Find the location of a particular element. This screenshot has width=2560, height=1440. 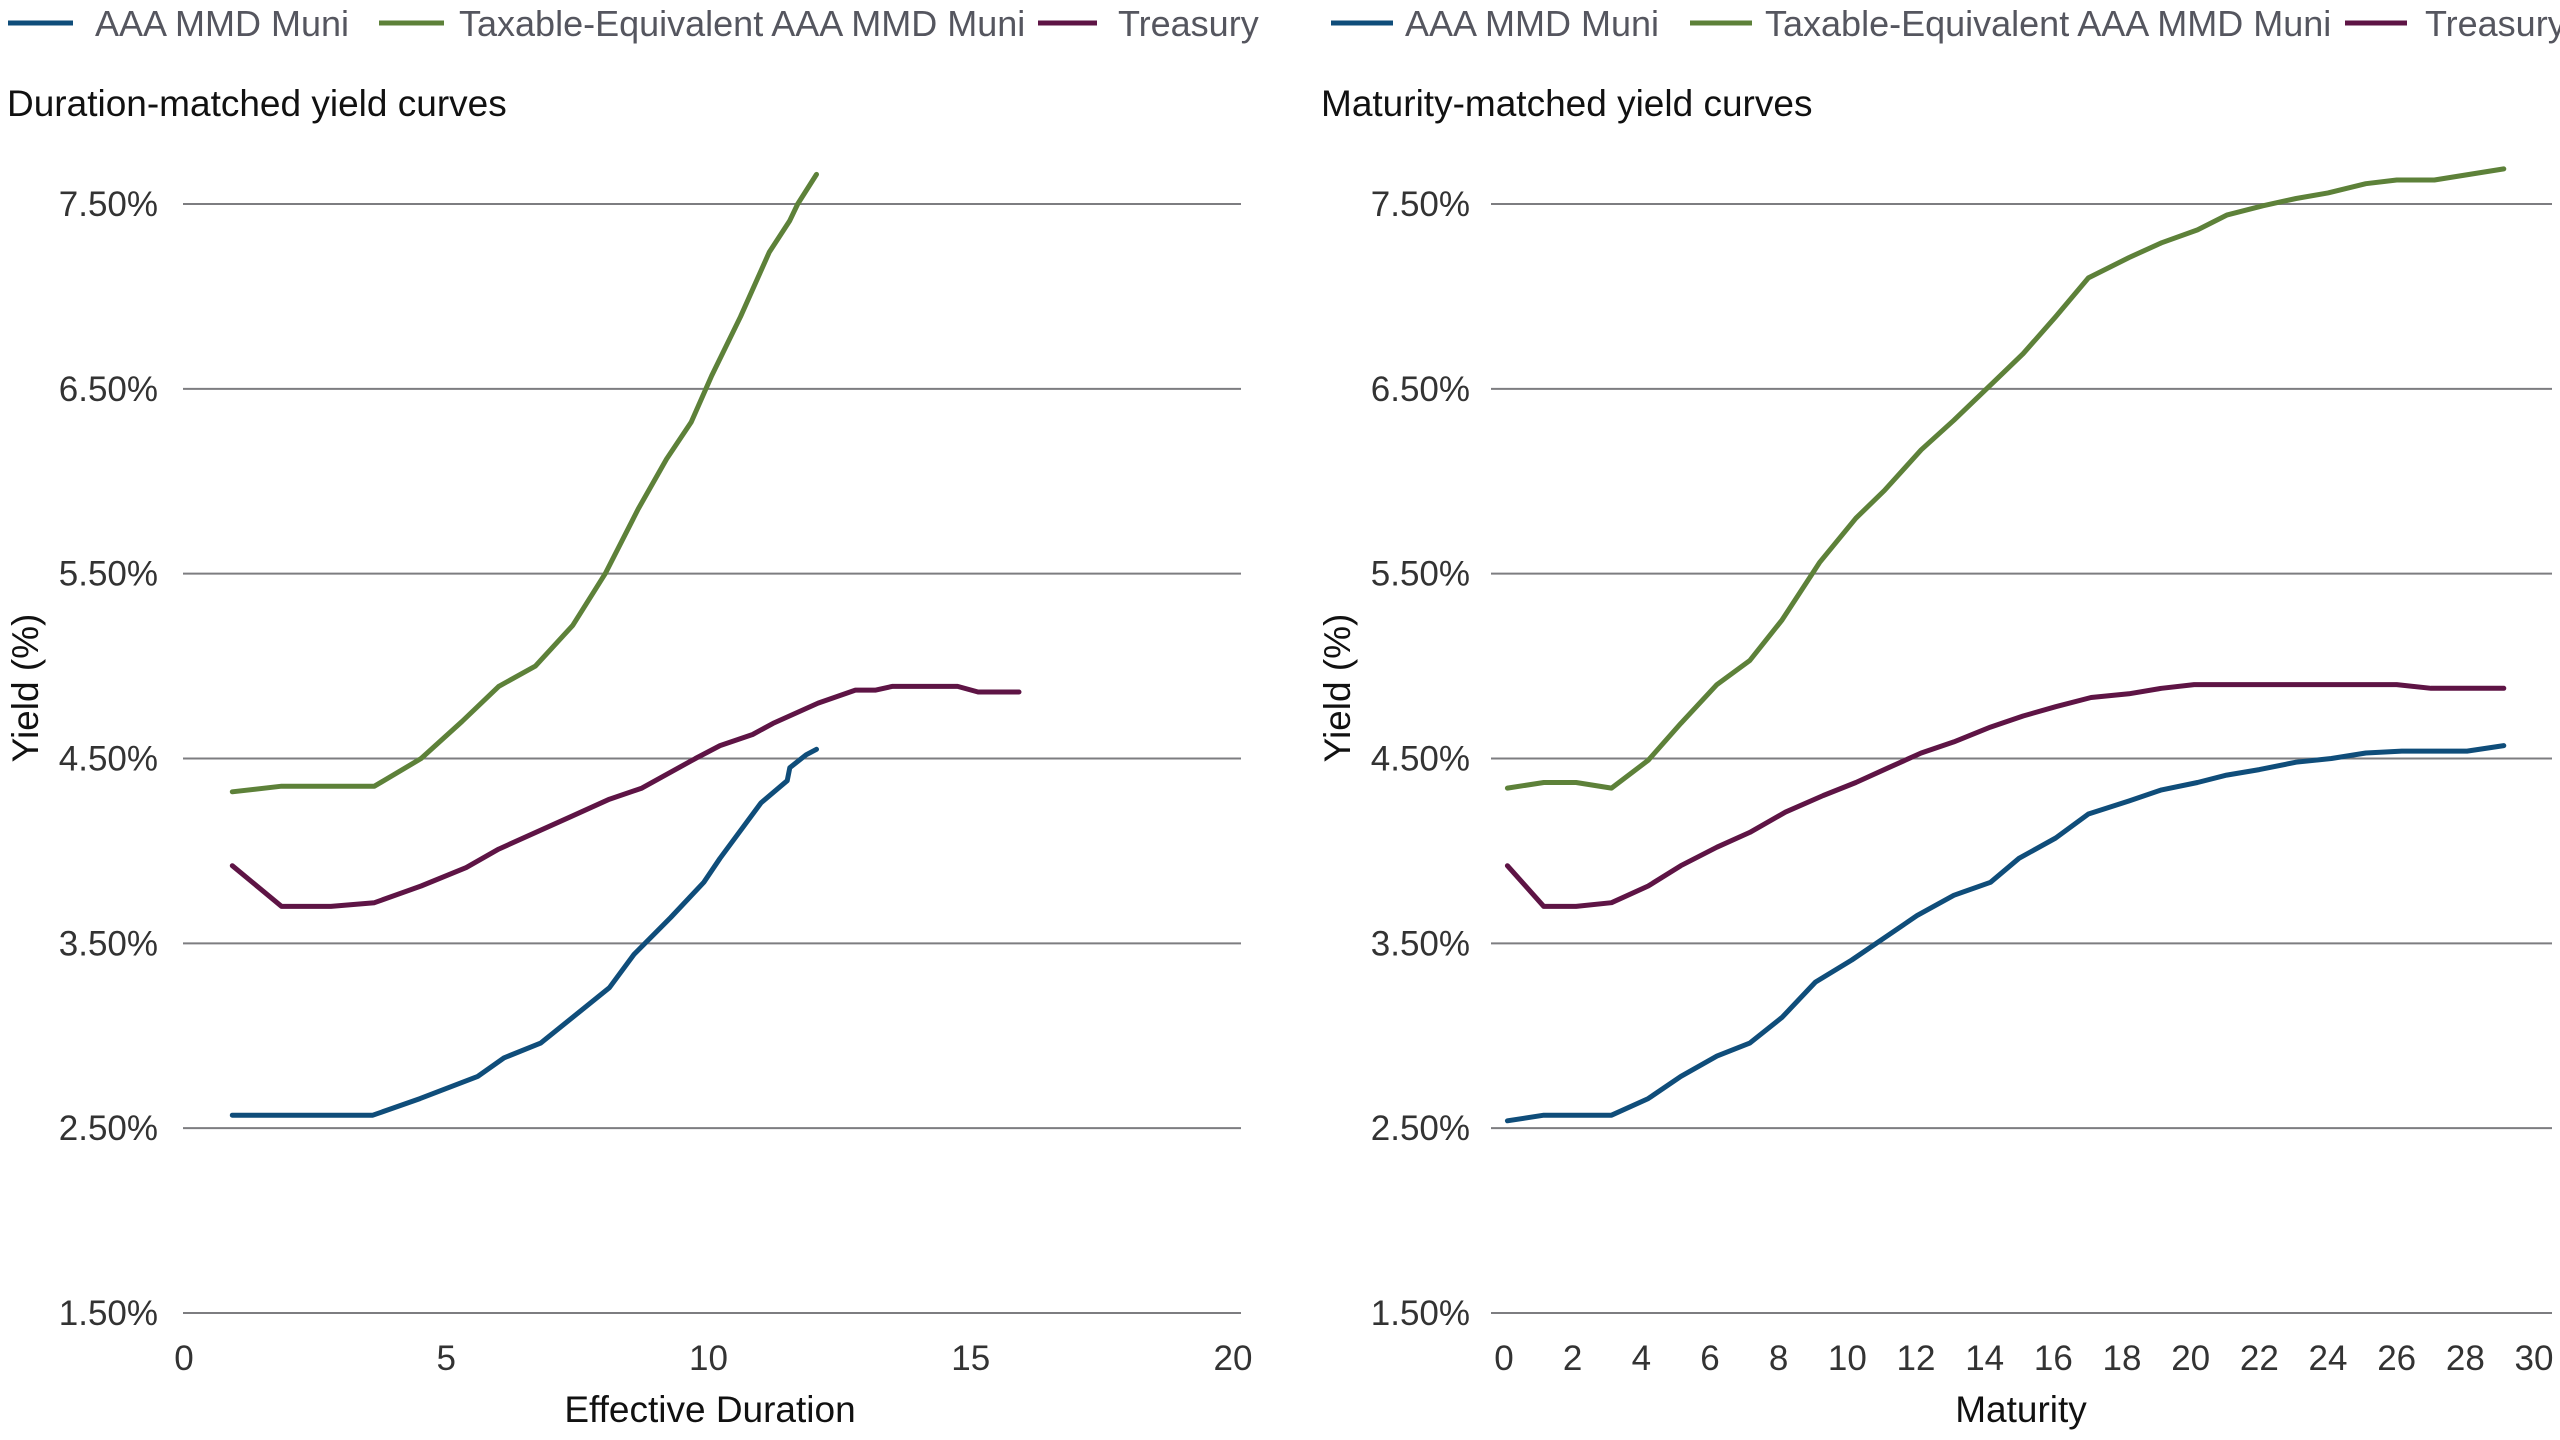

x-tick-label: 8 is located at coordinates (1778, 1358).